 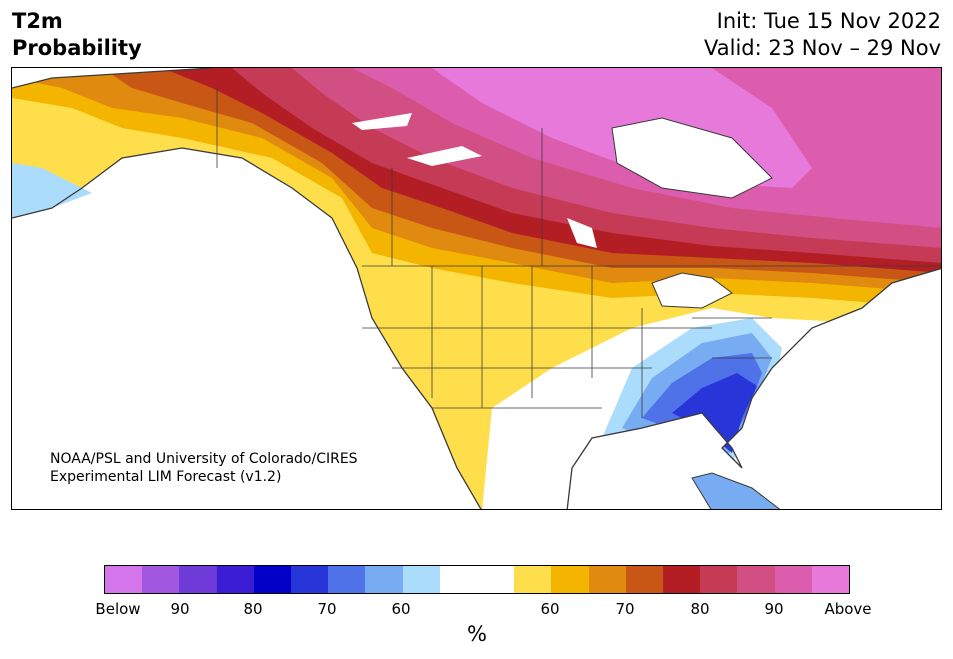 What do you see at coordinates (477, 634) in the screenshot?
I see `colorbar-unit: %` at bounding box center [477, 634].